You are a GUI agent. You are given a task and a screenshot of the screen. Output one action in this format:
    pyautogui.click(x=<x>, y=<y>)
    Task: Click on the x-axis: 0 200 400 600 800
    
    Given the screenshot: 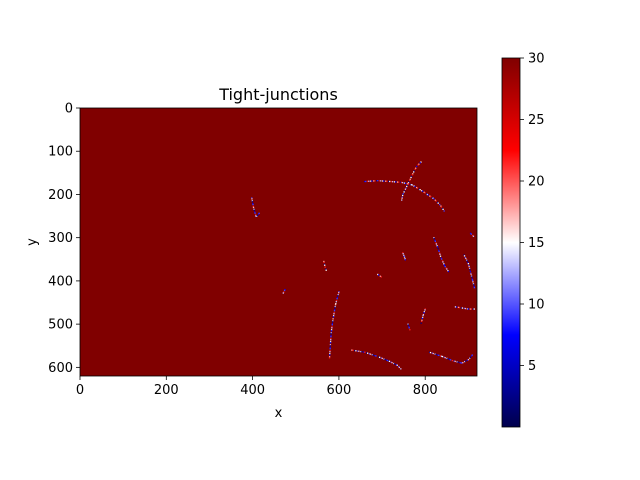 What is the action you would take?
    pyautogui.click(x=257, y=387)
    